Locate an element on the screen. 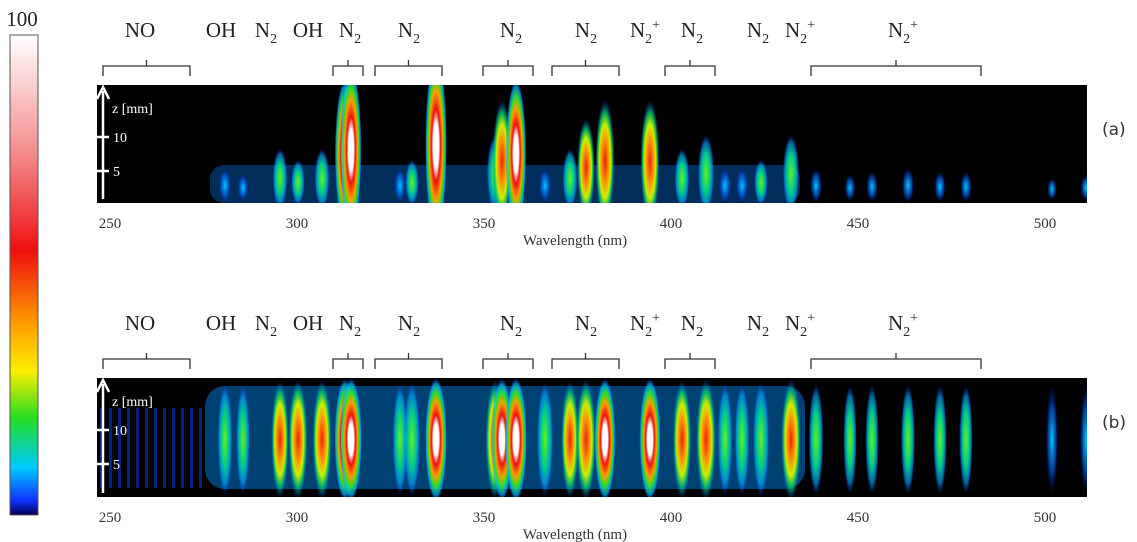  x-tick-label: 450 is located at coordinates (858, 518).